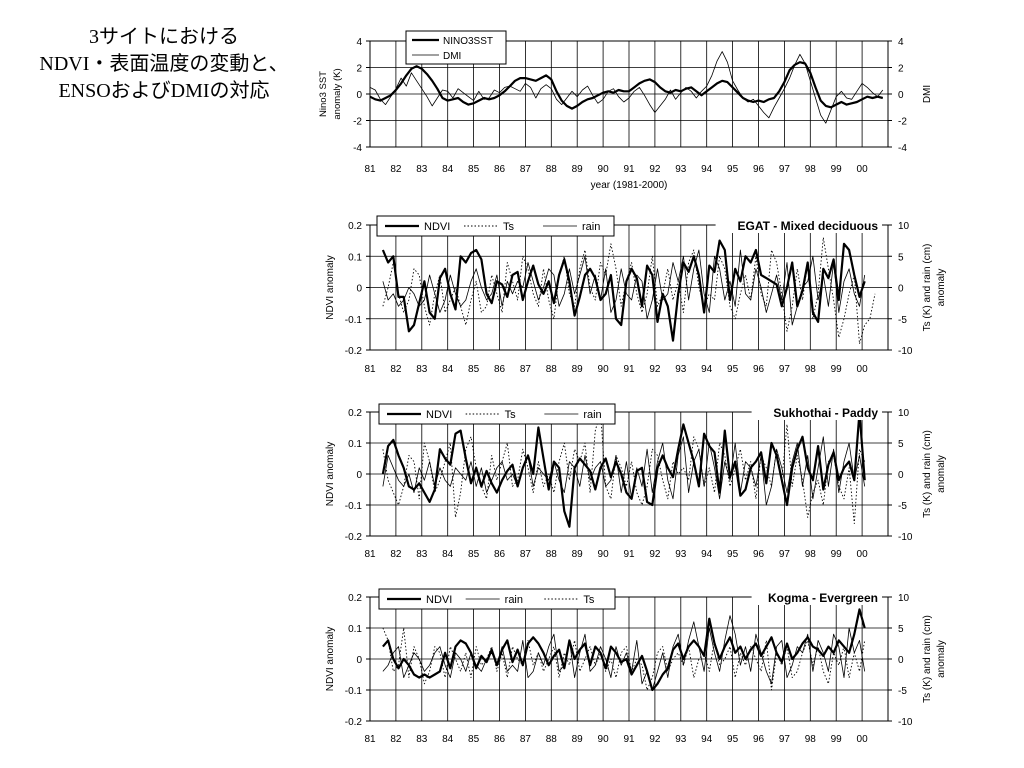 The width and height of the screenshot is (1024, 768). What do you see at coordinates (164, 91) in the screenshot?
I see `title-line-3: ENSOおよびDMIの対応` at bounding box center [164, 91].